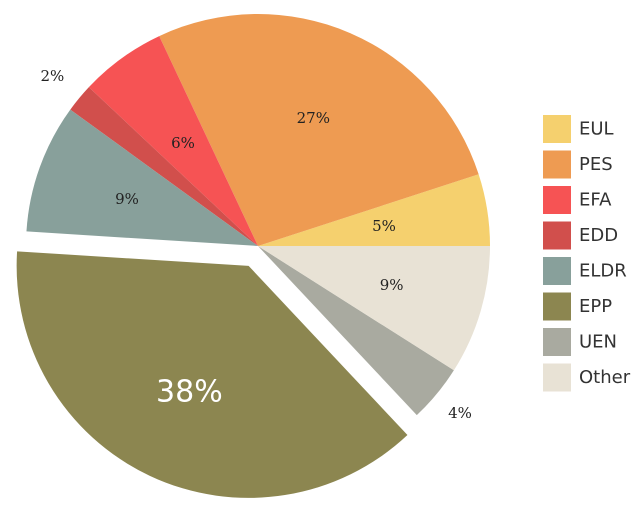 Image resolution: width=640 pixels, height=519 pixels. What do you see at coordinates (557, 342) in the screenshot?
I see `legend-swatch-uen` at bounding box center [557, 342].